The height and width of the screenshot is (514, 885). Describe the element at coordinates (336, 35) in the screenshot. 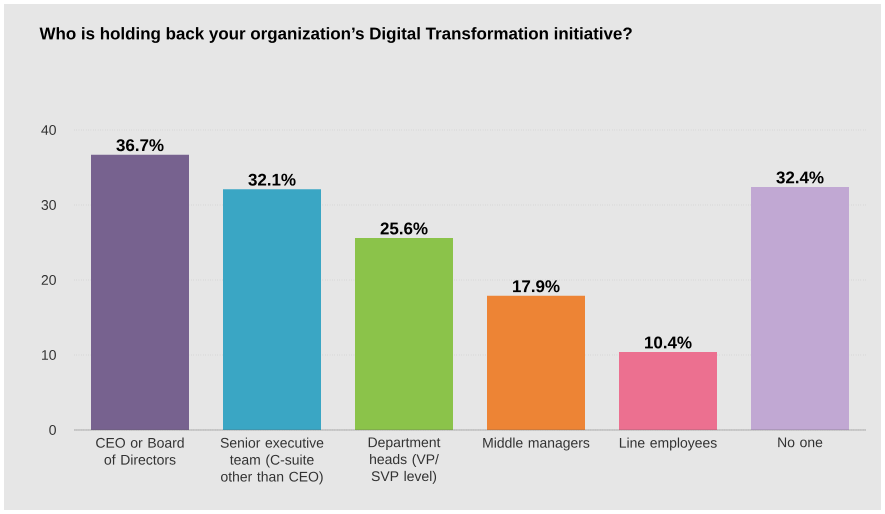

I see `chart-title: Who is holding back your organization’s Digital Transformation initiative?` at that location.